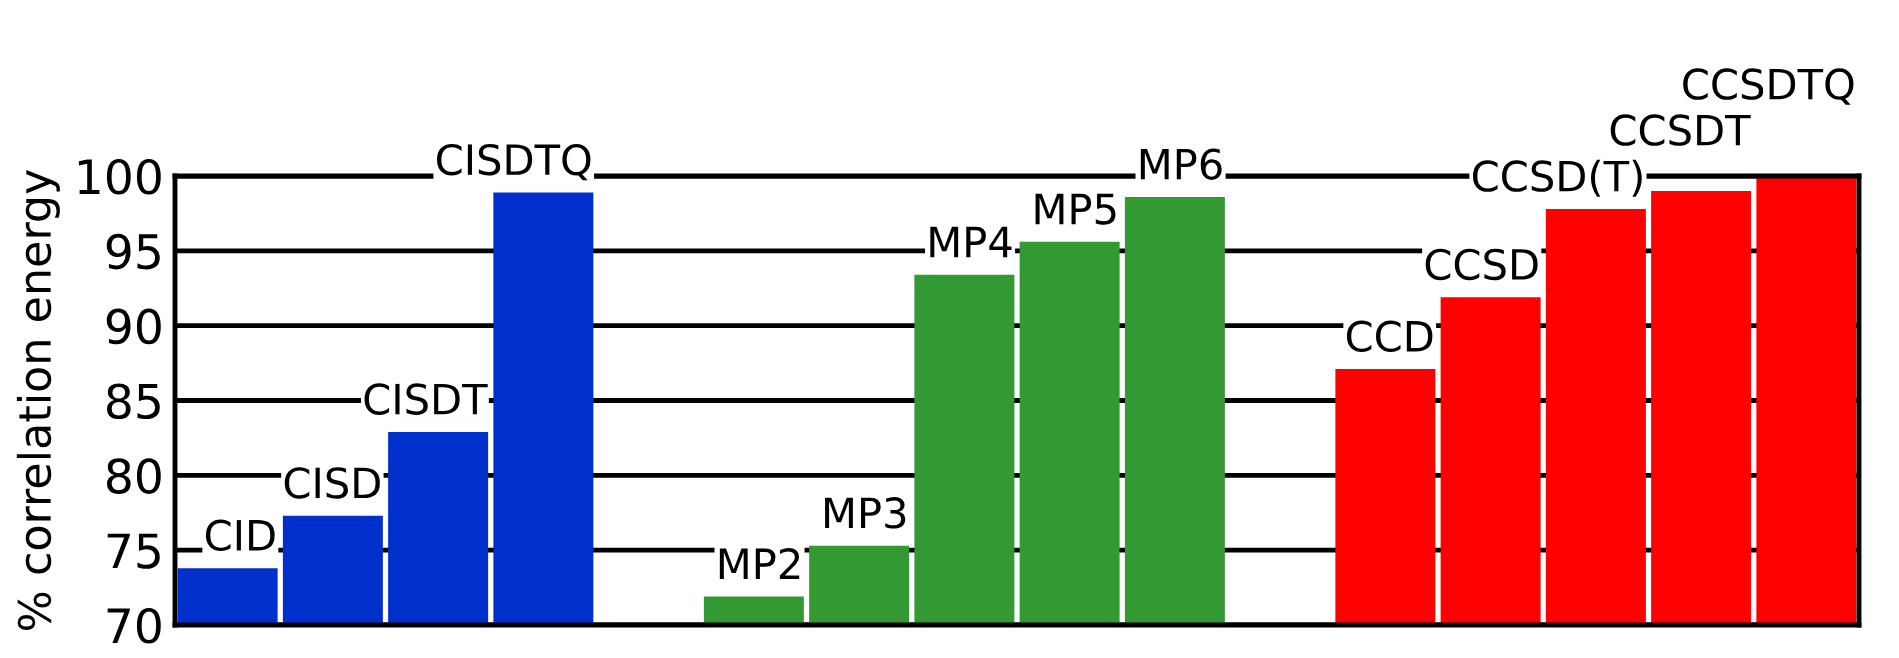 The width and height of the screenshot is (1899, 658). I want to click on y-tick-label: 95, so click(133, 251).